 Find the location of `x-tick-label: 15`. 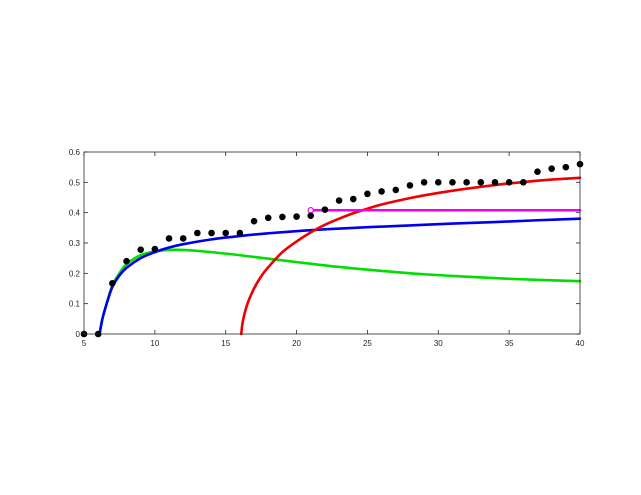

x-tick-label: 15 is located at coordinates (225, 343).